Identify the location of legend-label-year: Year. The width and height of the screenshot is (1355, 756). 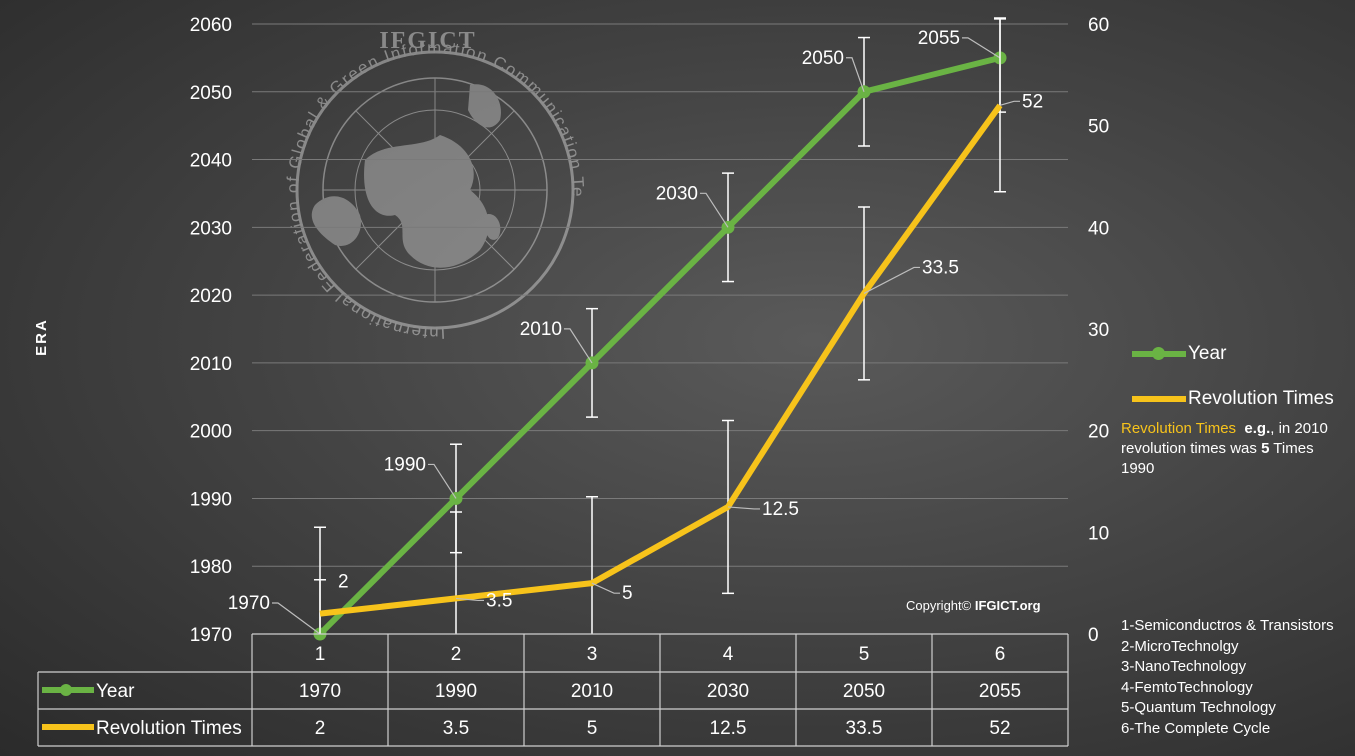
(1207, 353).